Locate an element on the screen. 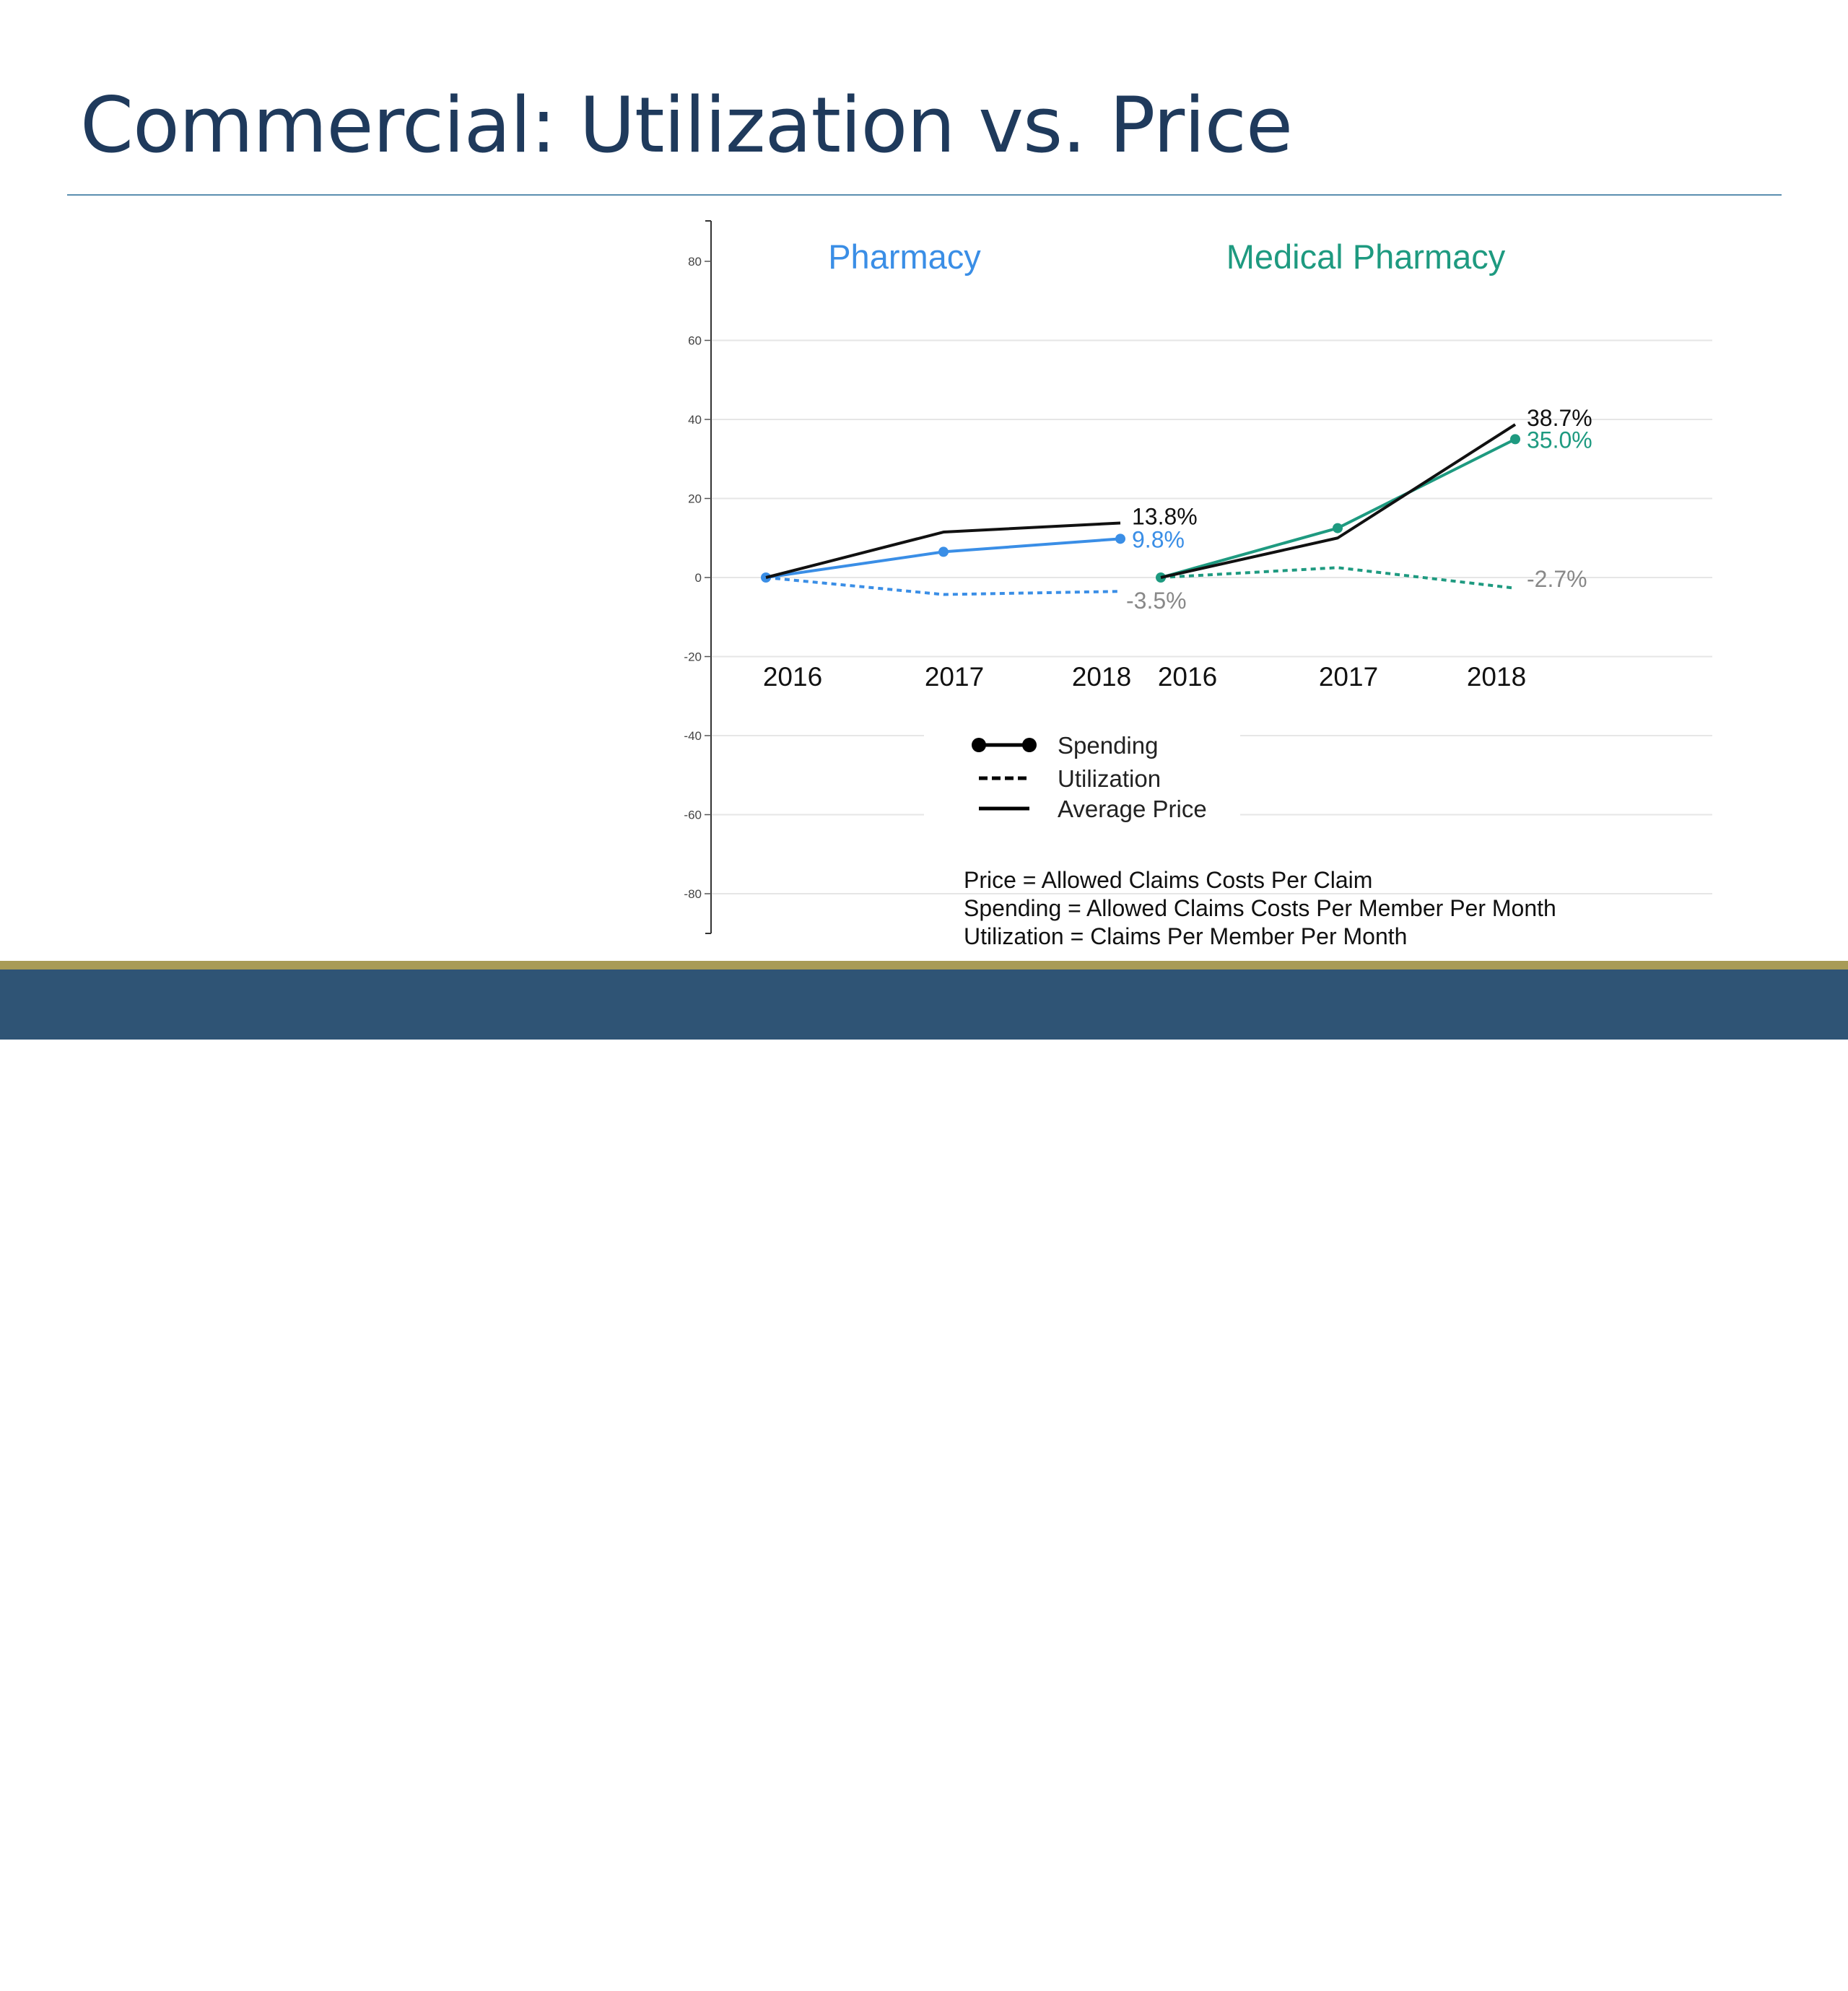 The height and width of the screenshot is (1991, 1848). data-label: -2.7% is located at coordinates (1557, 579).